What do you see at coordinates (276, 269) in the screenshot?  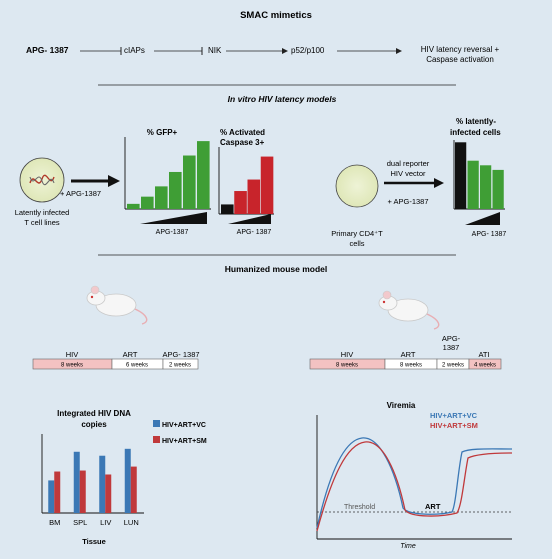 I see `mouse-title: Humanized mouse model` at bounding box center [276, 269].